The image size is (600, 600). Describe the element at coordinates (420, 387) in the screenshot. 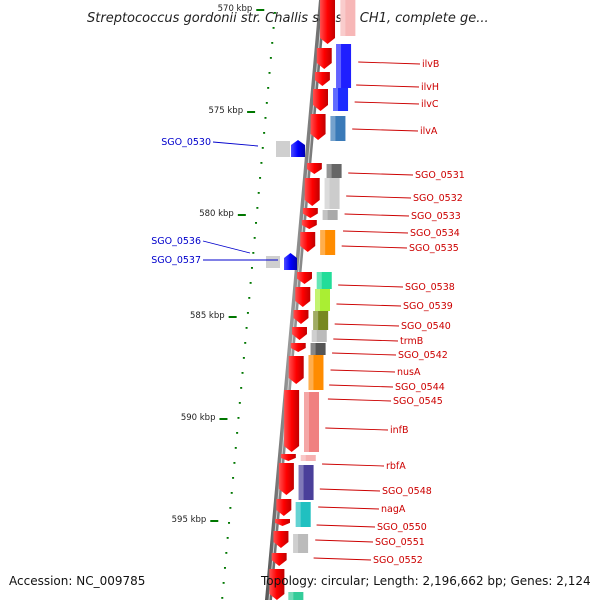

I see `gene-label: SGO_0544` at that location.